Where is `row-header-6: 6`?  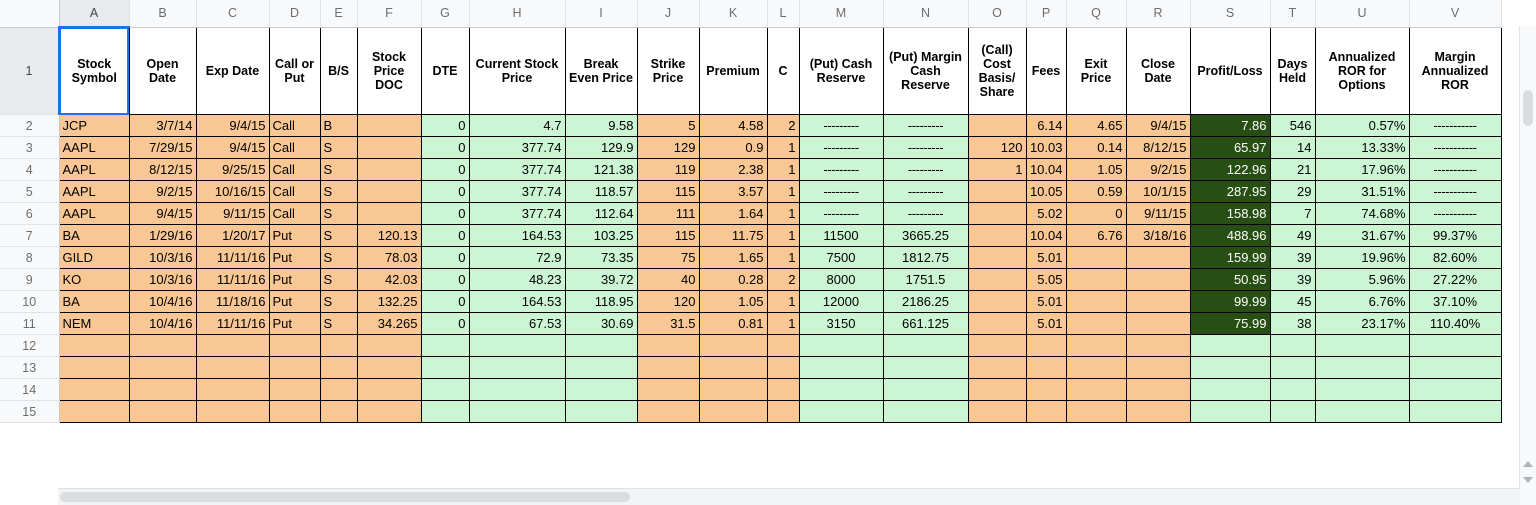 row-header-6: 6 is located at coordinates (30, 213).